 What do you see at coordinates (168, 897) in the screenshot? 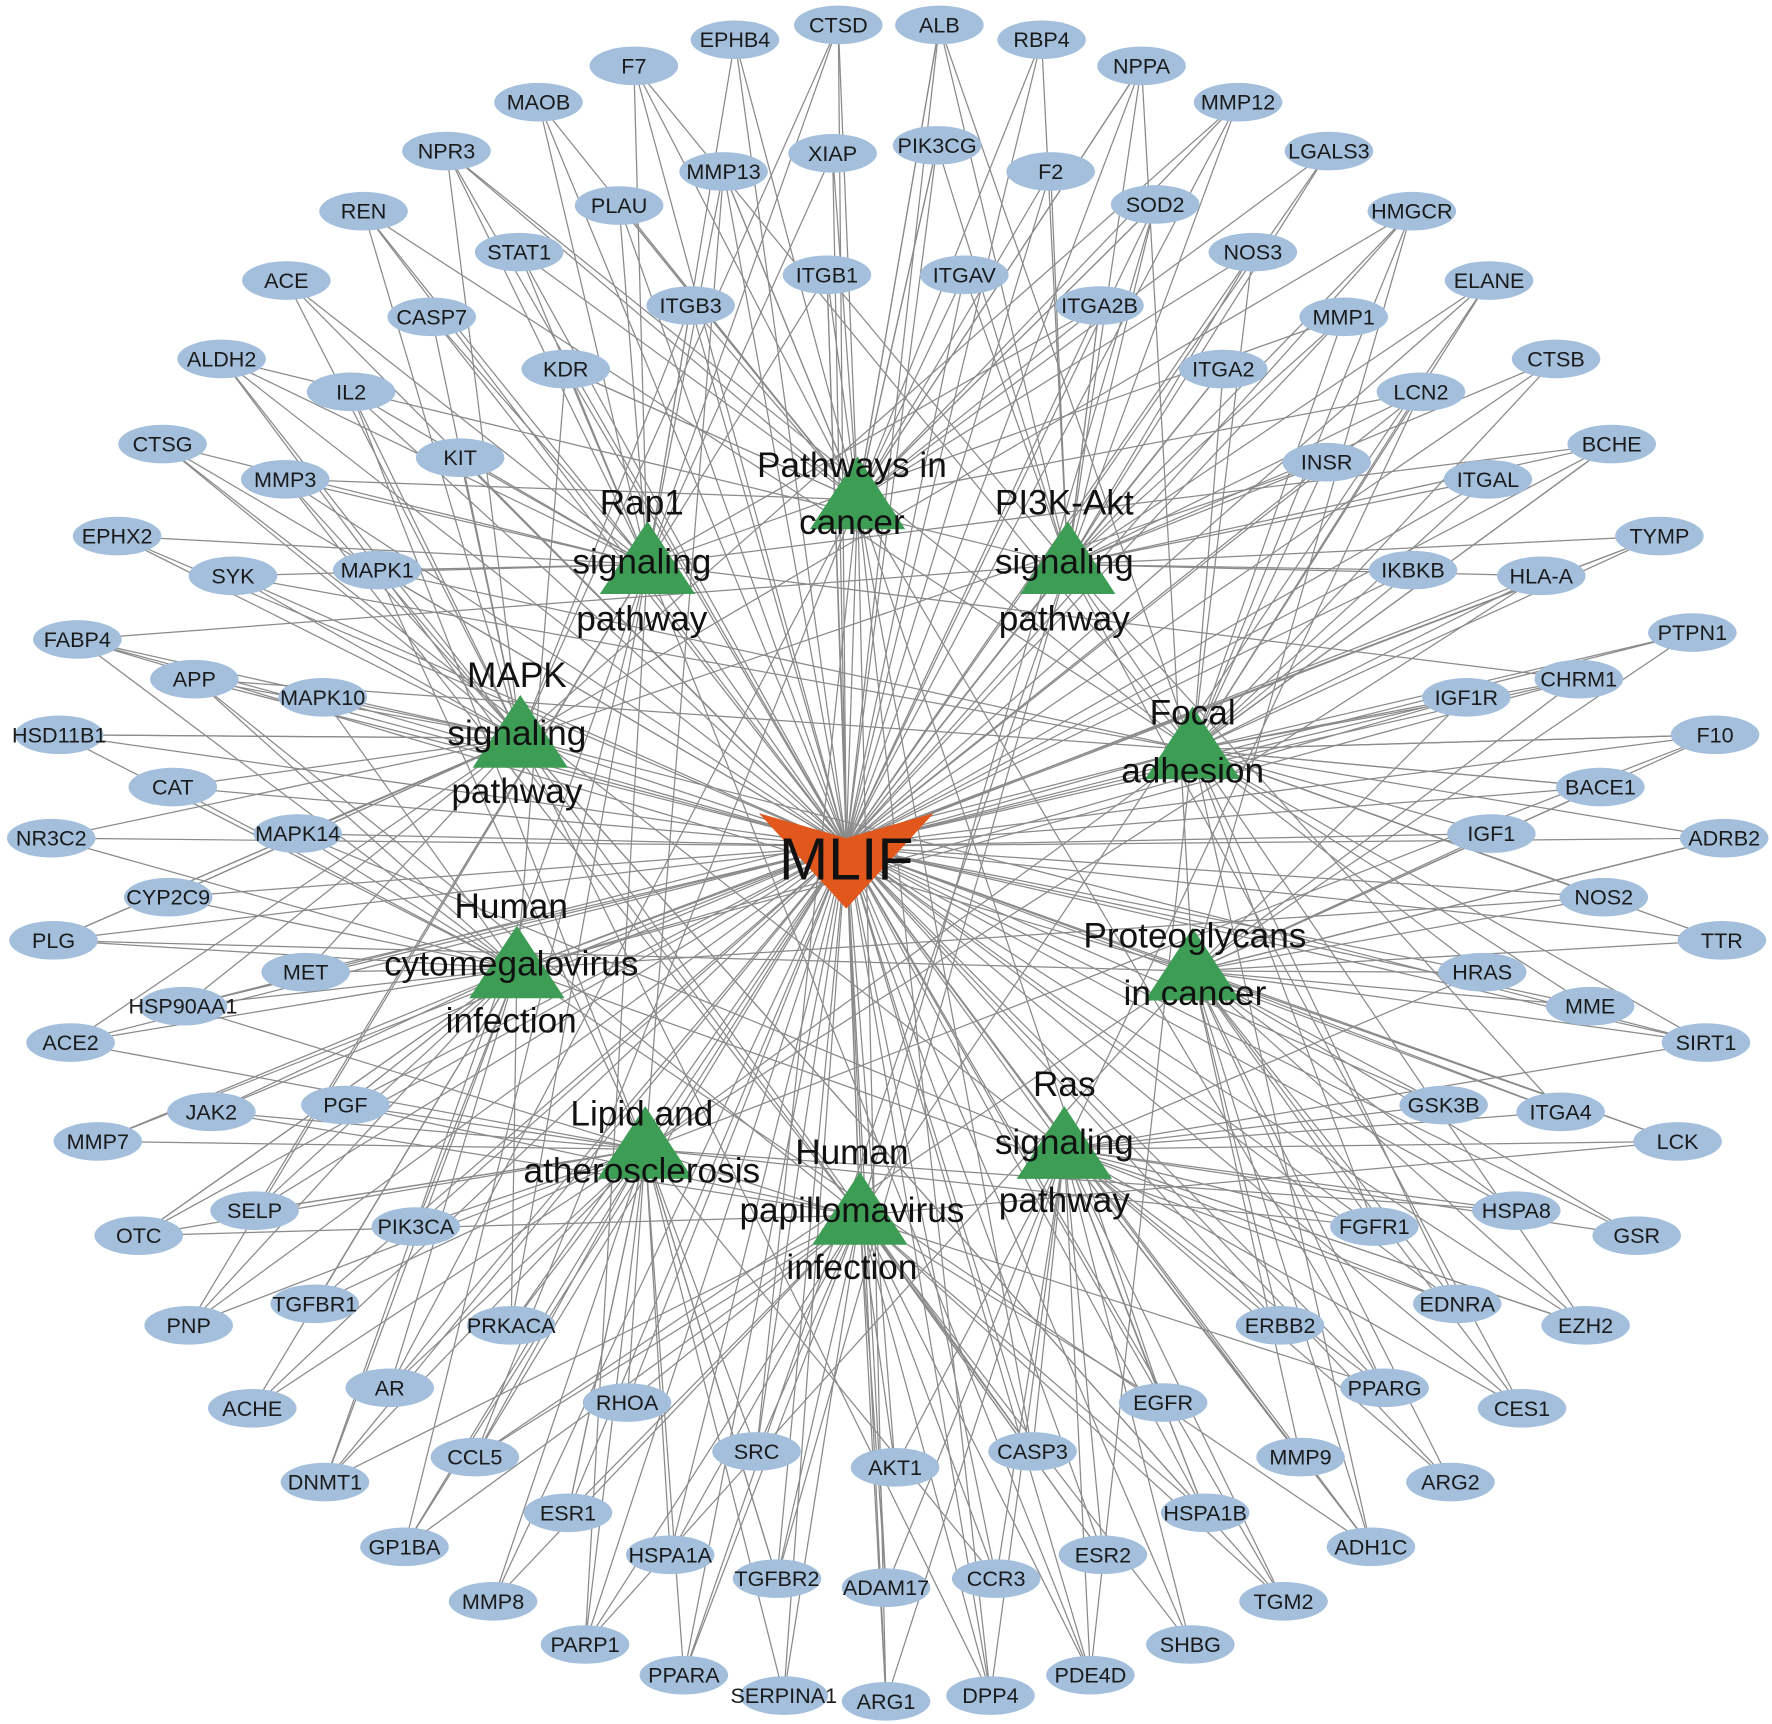
I see `target-node-cyp2c9: CYP2C9` at bounding box center [168, 897].